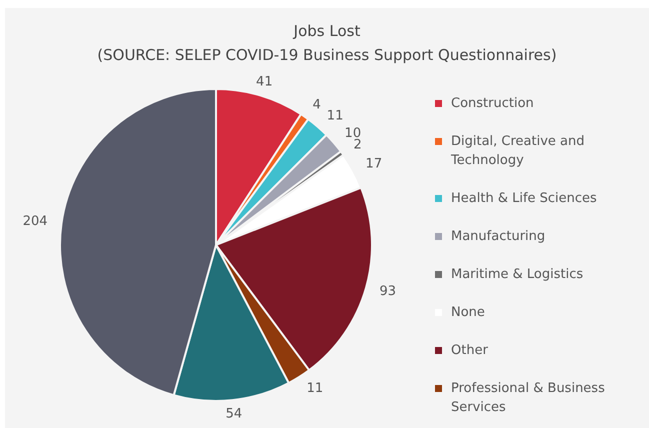  Describe the element at coordinates (264, 82) in the screenshot. I see `data-label: 41` at that location.